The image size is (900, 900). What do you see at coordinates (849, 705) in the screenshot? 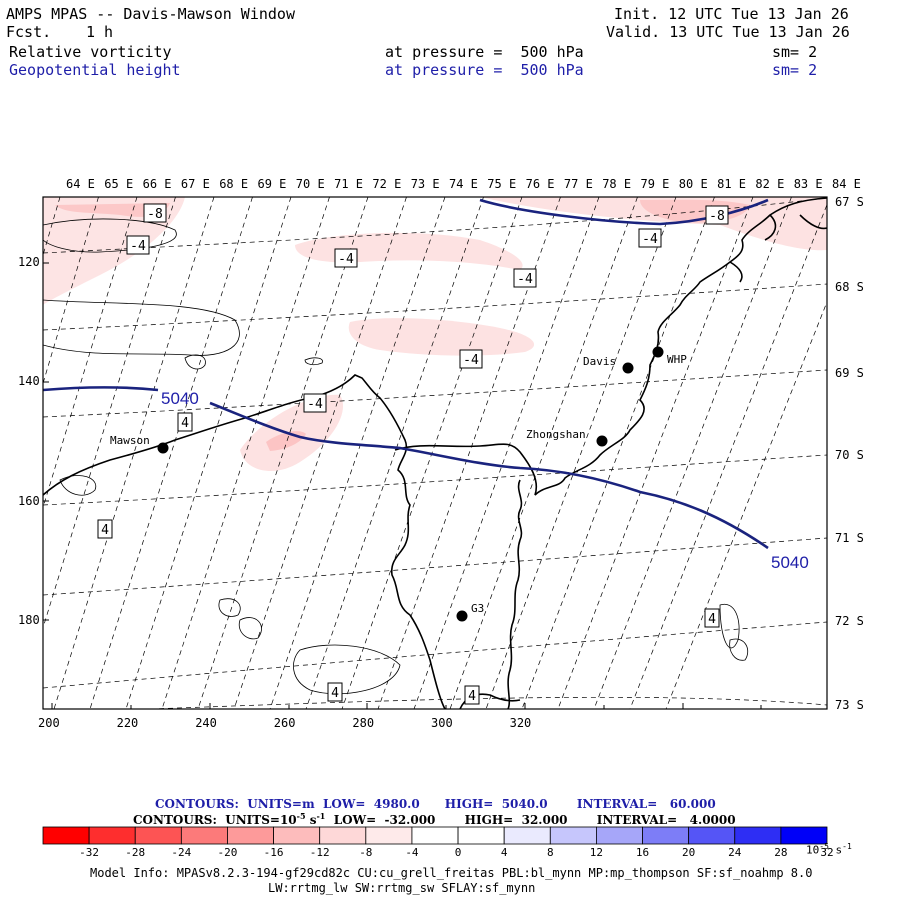
I see `latitude-label: 73 S` at bounding box center [849, 705].